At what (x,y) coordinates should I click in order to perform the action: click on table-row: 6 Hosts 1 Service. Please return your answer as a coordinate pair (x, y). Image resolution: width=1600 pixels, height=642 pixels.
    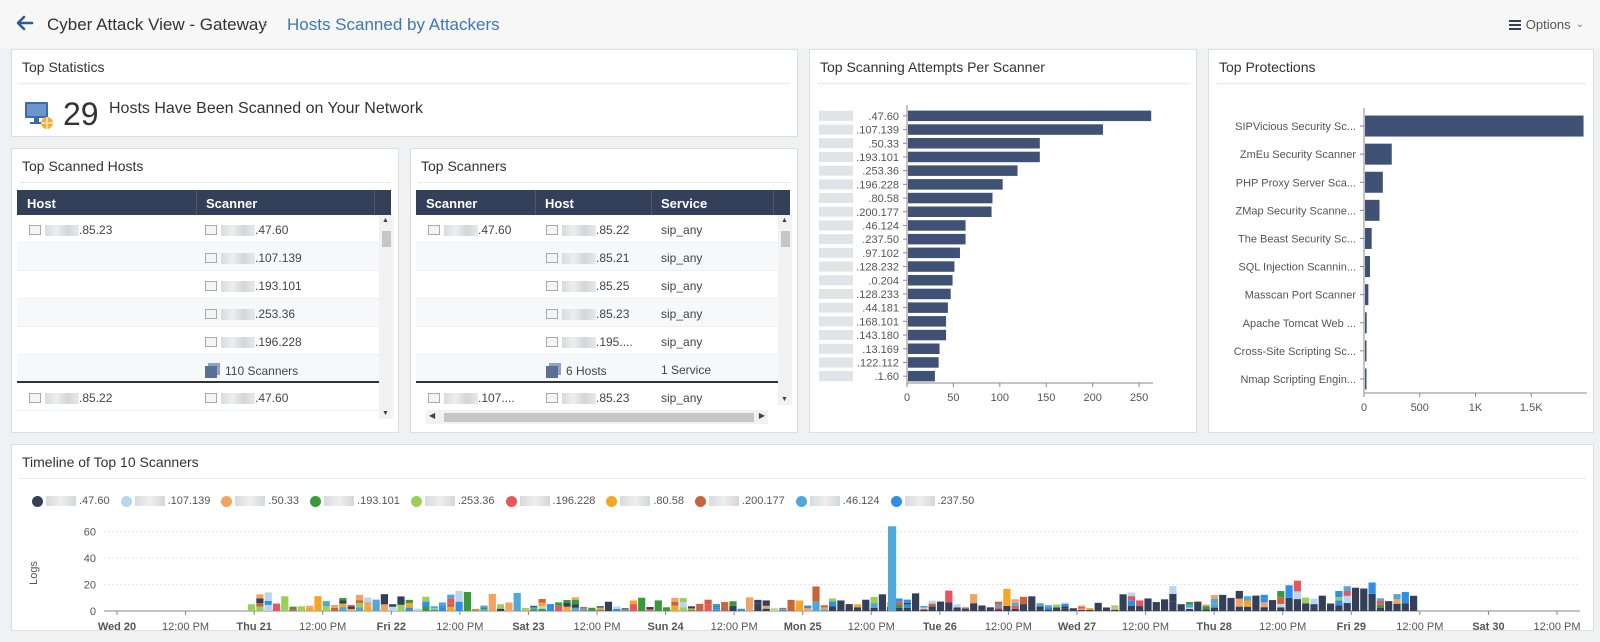
    Looking at the image, I should click on (603, 369).